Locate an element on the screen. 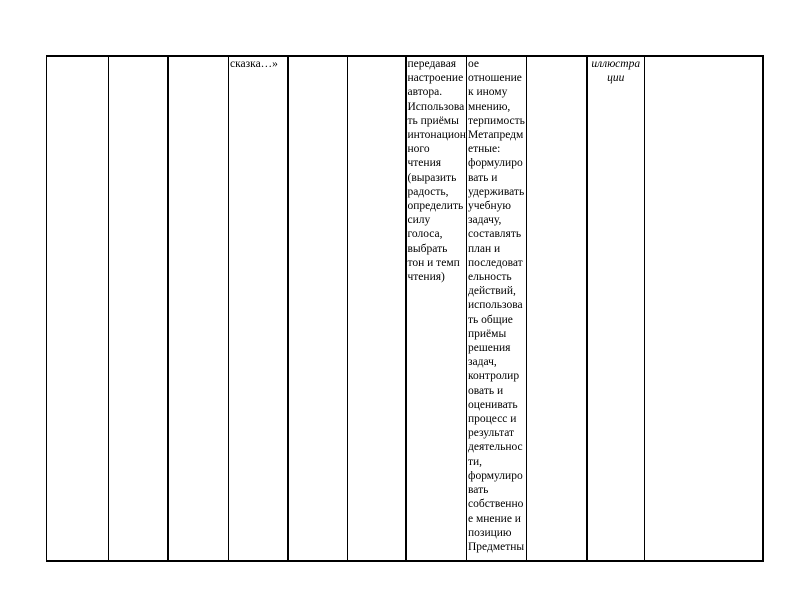  cell-lesson-topic-fragment: сказка…» is located at coordinates (258, 308).